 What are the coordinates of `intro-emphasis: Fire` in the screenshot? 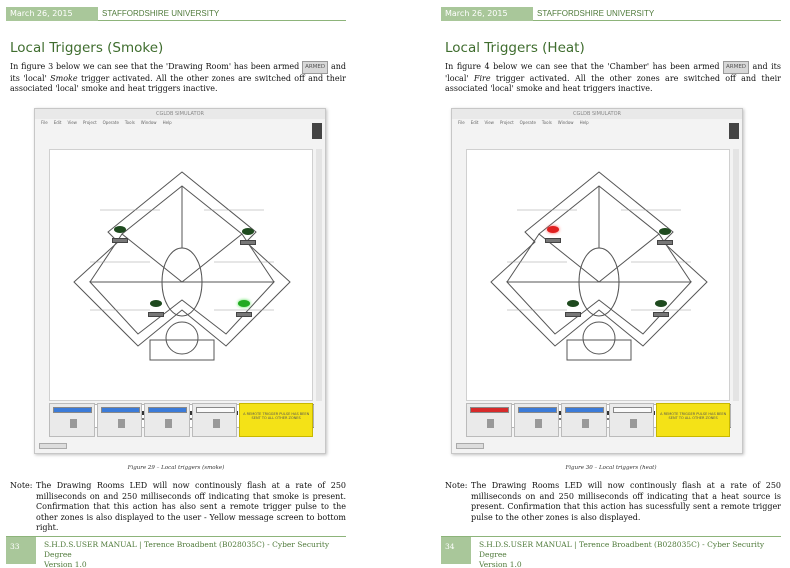 It's located at (482, 78).